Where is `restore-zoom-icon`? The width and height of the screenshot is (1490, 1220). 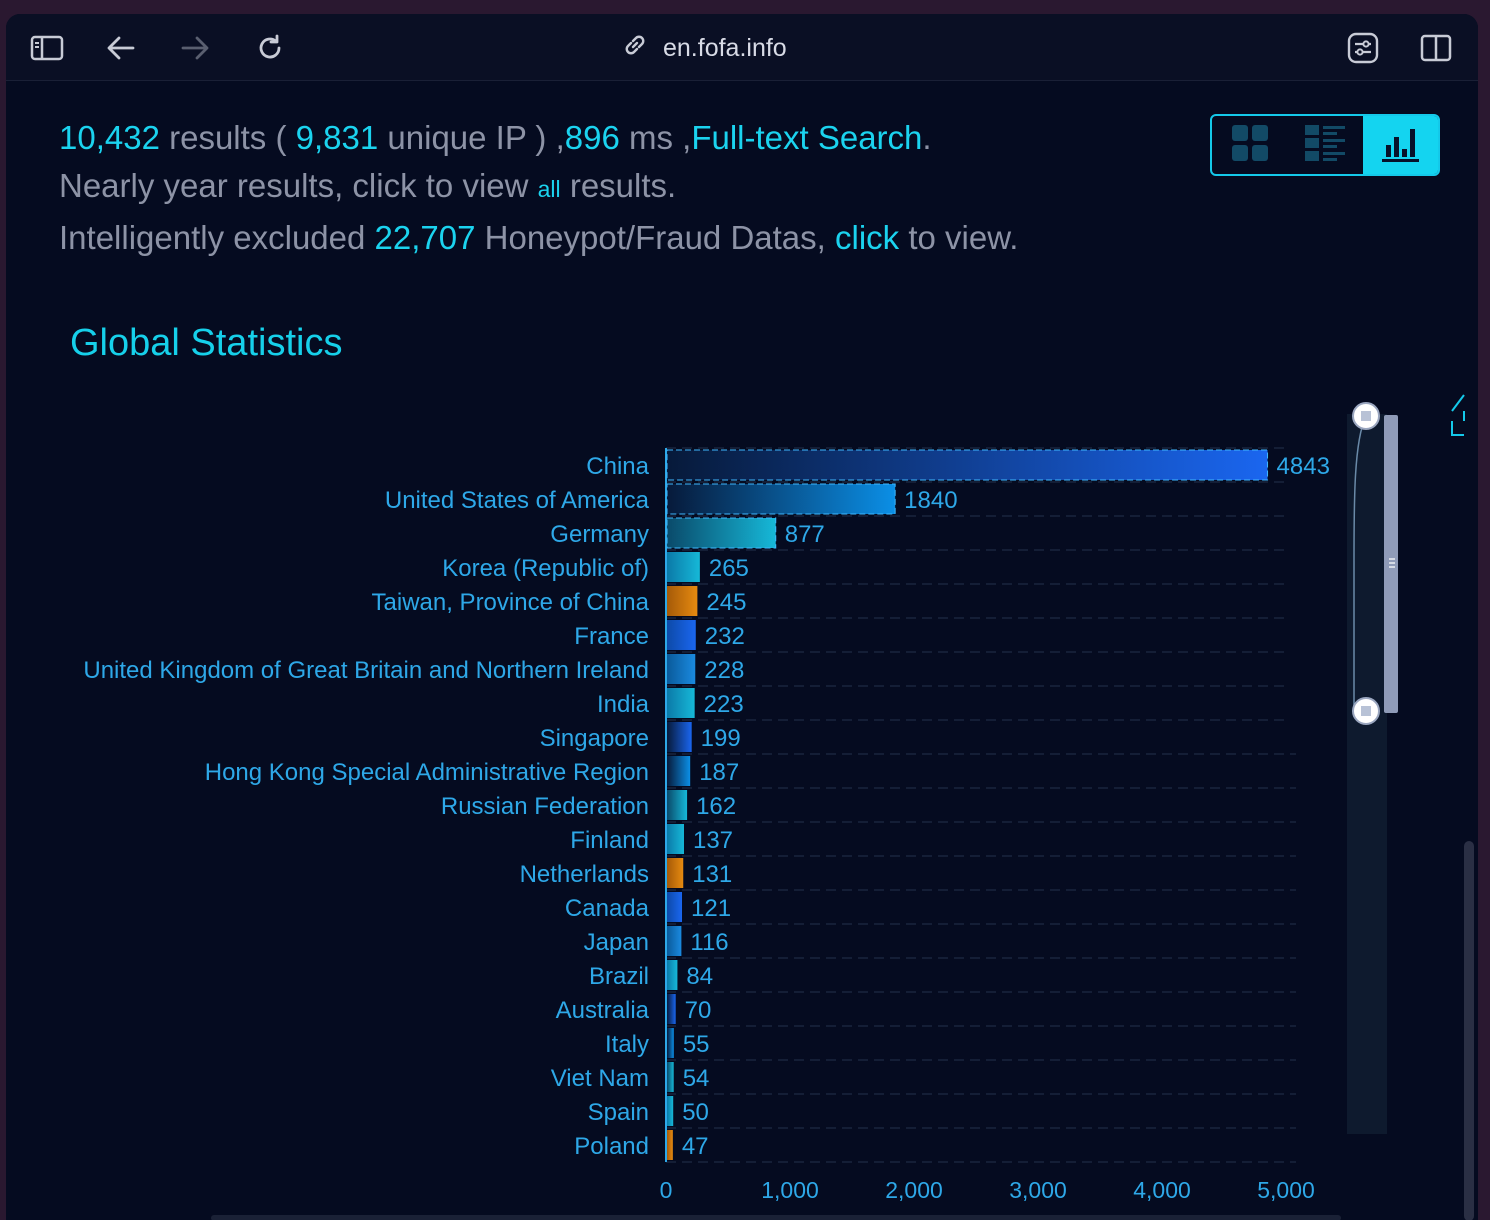 restore-zoom-icon is located at coordinates (1458, 415).